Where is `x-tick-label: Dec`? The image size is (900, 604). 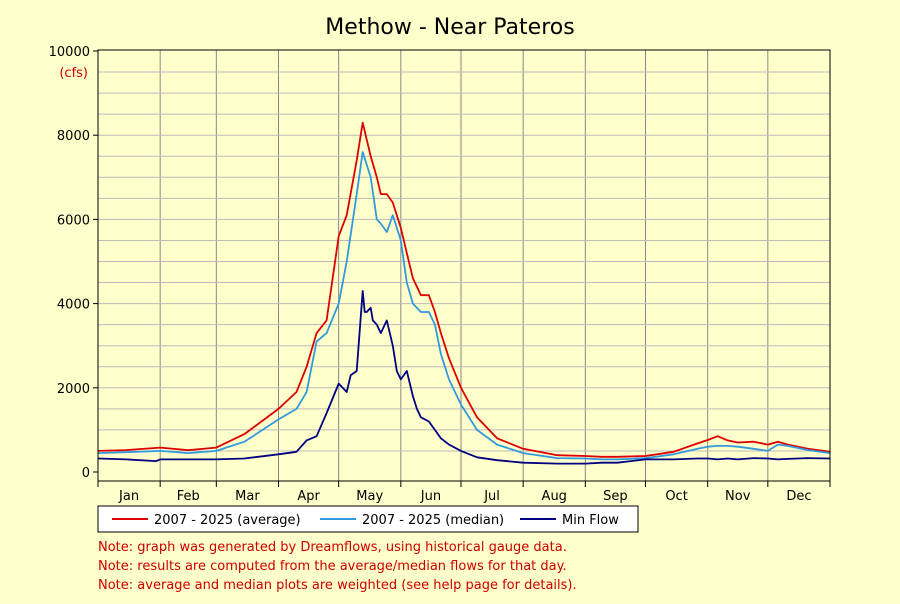 x-tick-label: Dec is located at coordinates (798, 496).